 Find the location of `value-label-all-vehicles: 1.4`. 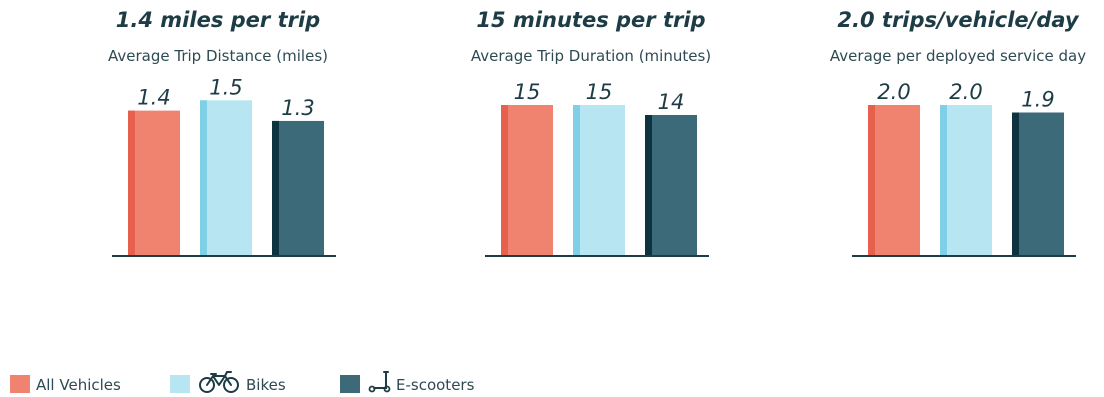

value-label-all-vehicles: 1.4 is located at coordinates (153, 98).